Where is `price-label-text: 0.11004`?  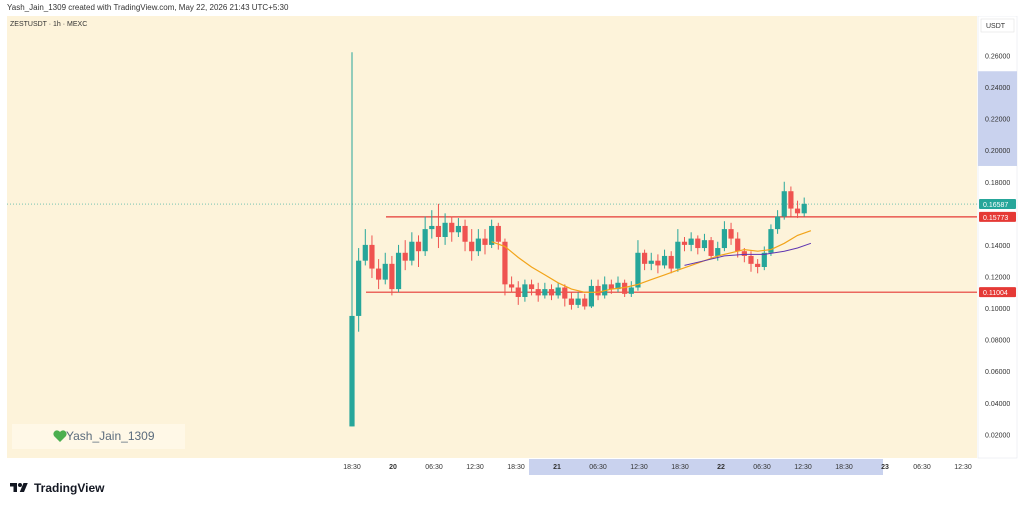 price-label-text: 0.11004 is located at coordinates (995, 293).